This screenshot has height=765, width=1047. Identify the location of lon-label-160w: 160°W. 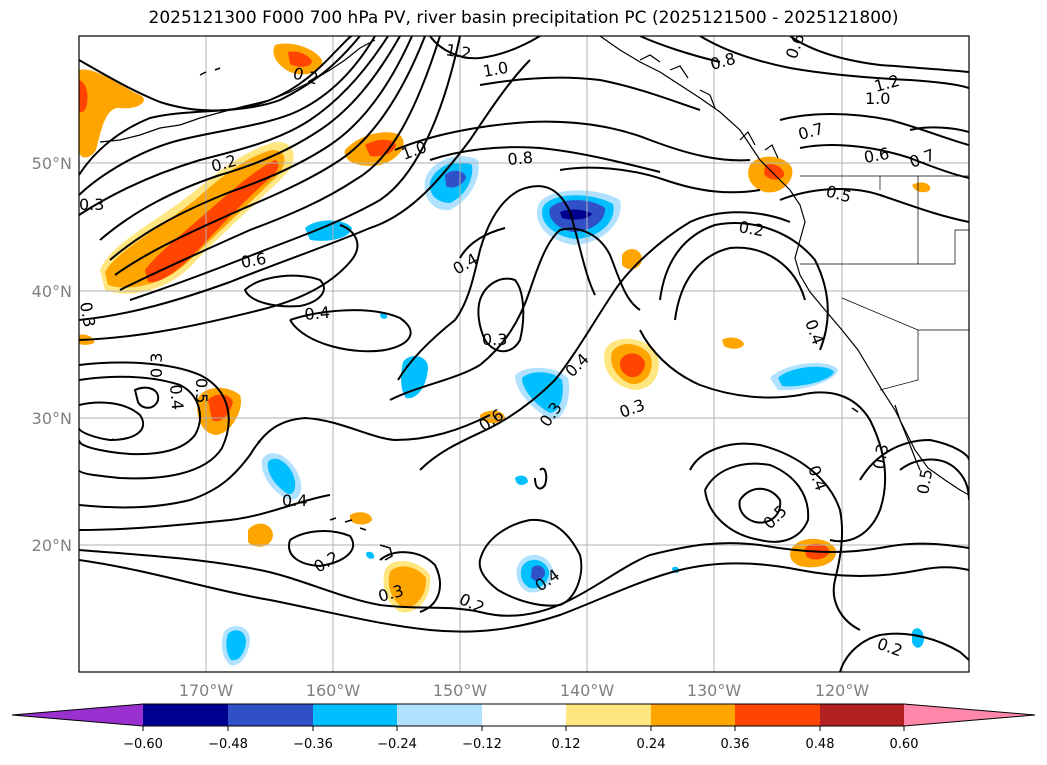
(333, 690).